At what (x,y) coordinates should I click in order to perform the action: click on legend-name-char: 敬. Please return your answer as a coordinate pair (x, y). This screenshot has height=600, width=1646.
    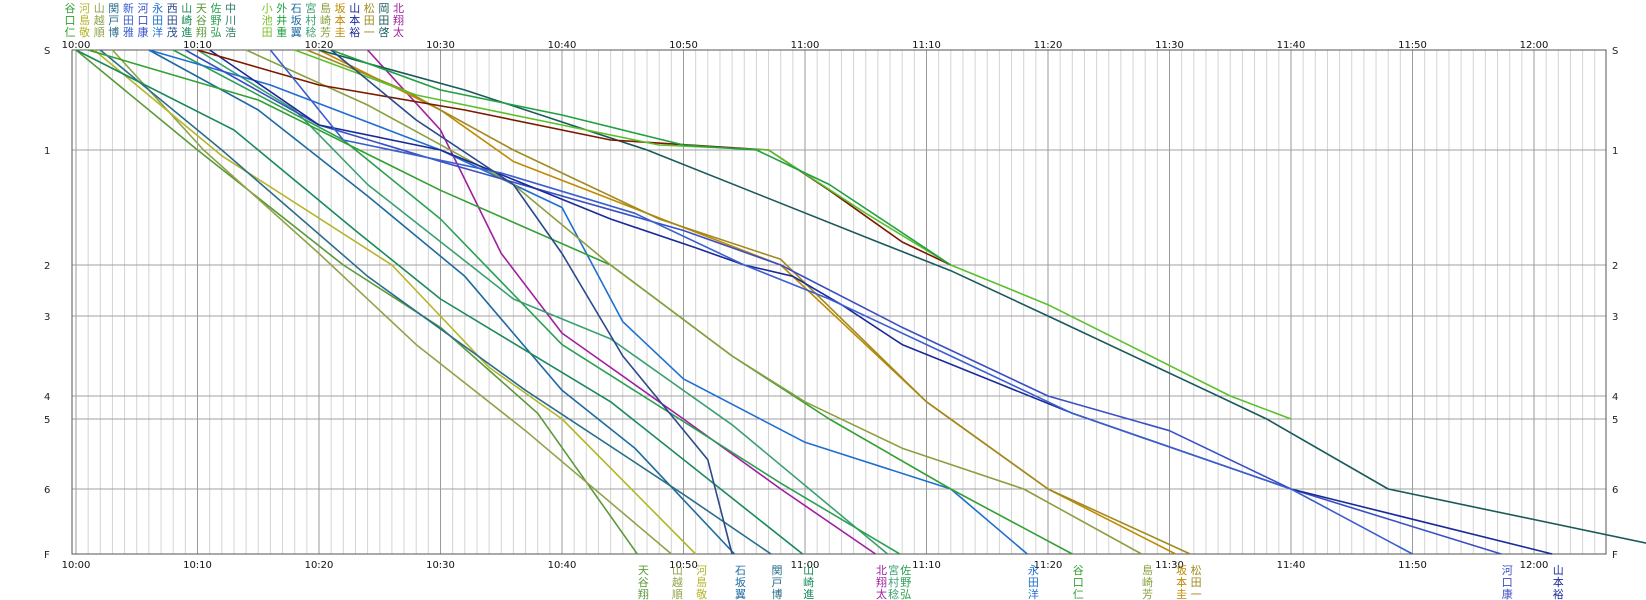
    Looking at the image, I should click on (84, 32).